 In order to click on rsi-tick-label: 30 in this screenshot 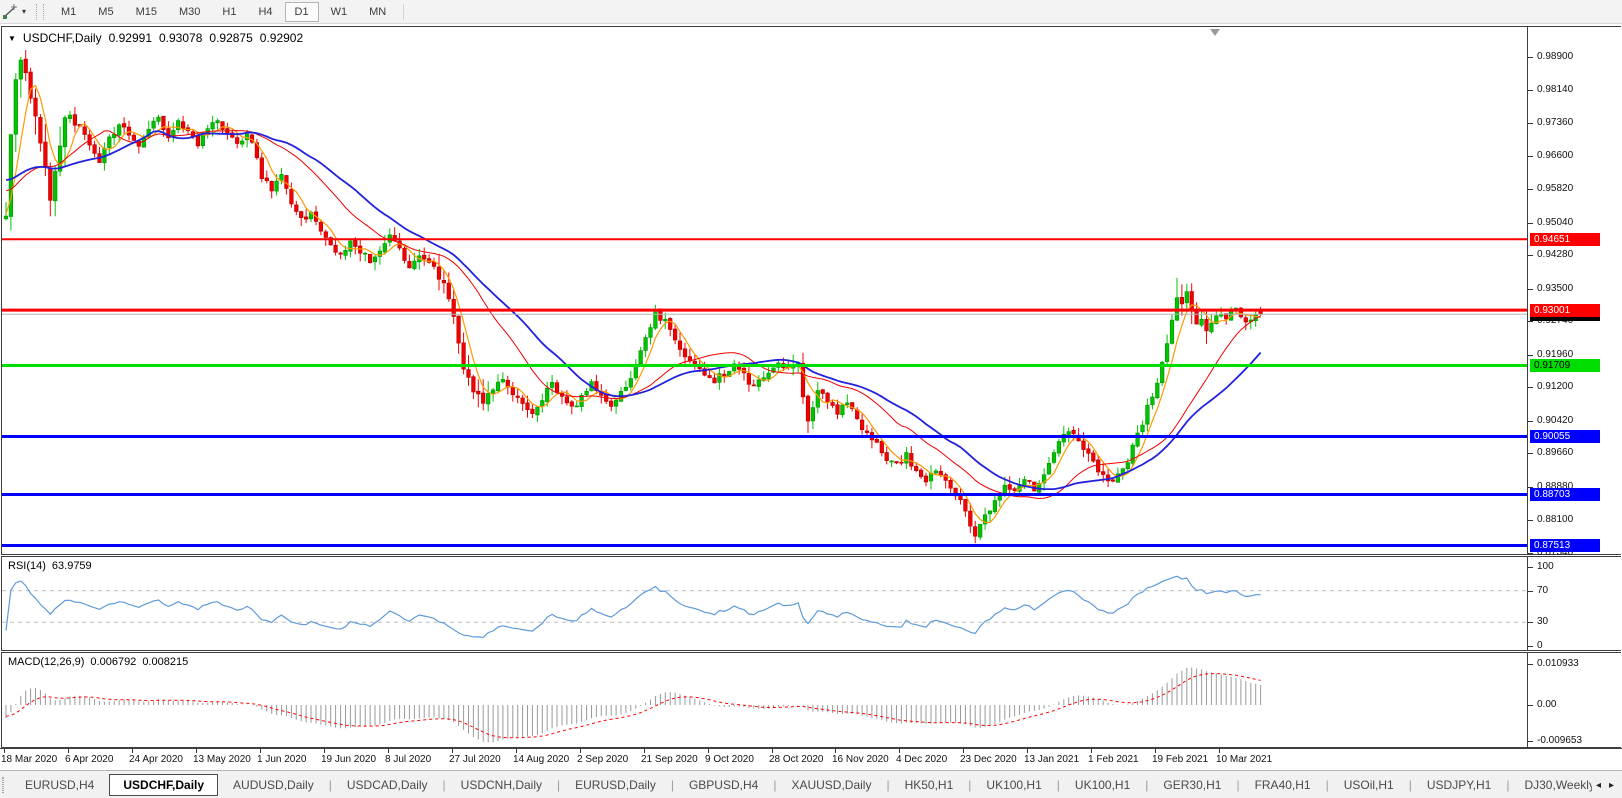, I will do `click(1543, 621)`.